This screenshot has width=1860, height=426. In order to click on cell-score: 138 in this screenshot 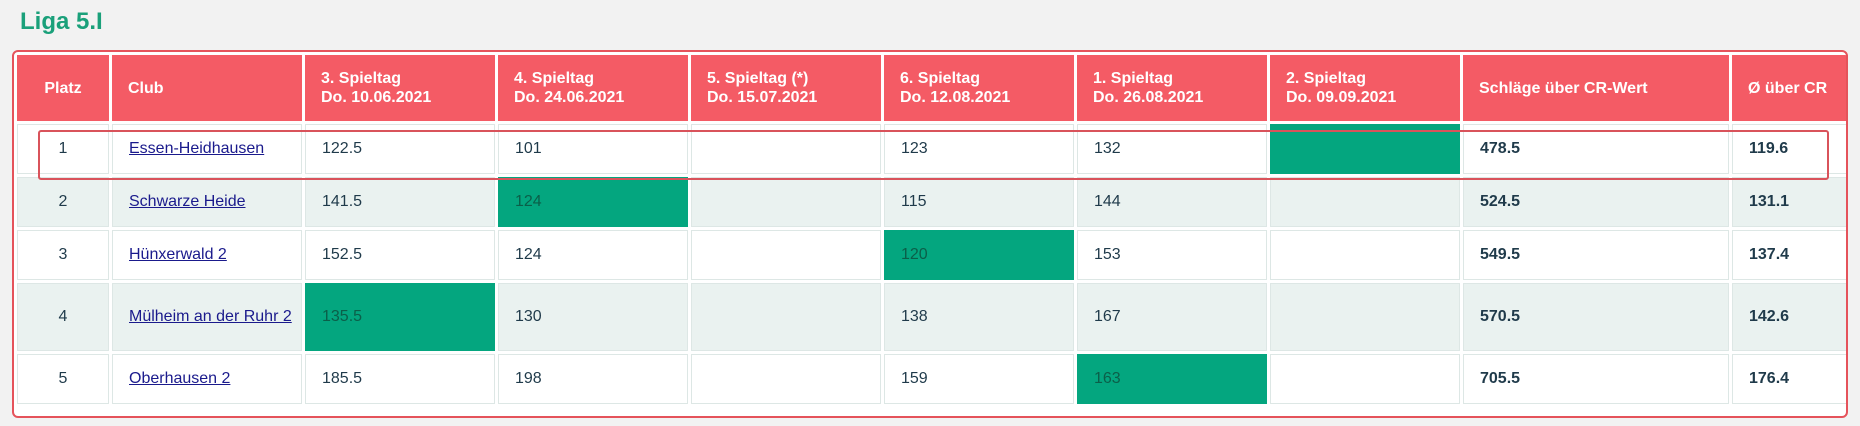, I will do `click(979, 317)`.